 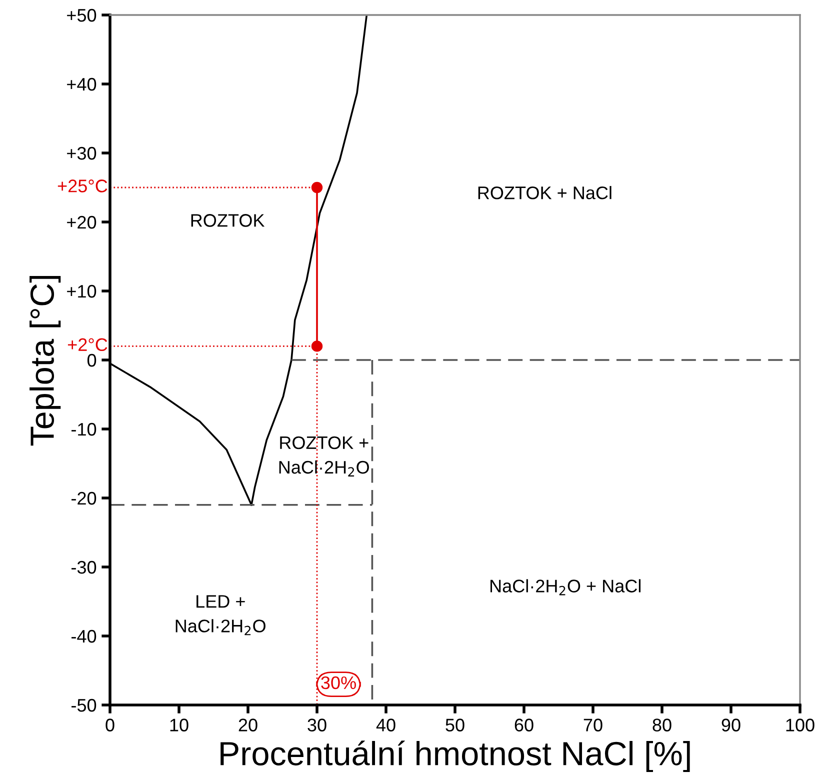 What do you see at coordinates (81, 15) in the screenshot?
I see `y-tick-label: +50` at bounding box center [81, 15].